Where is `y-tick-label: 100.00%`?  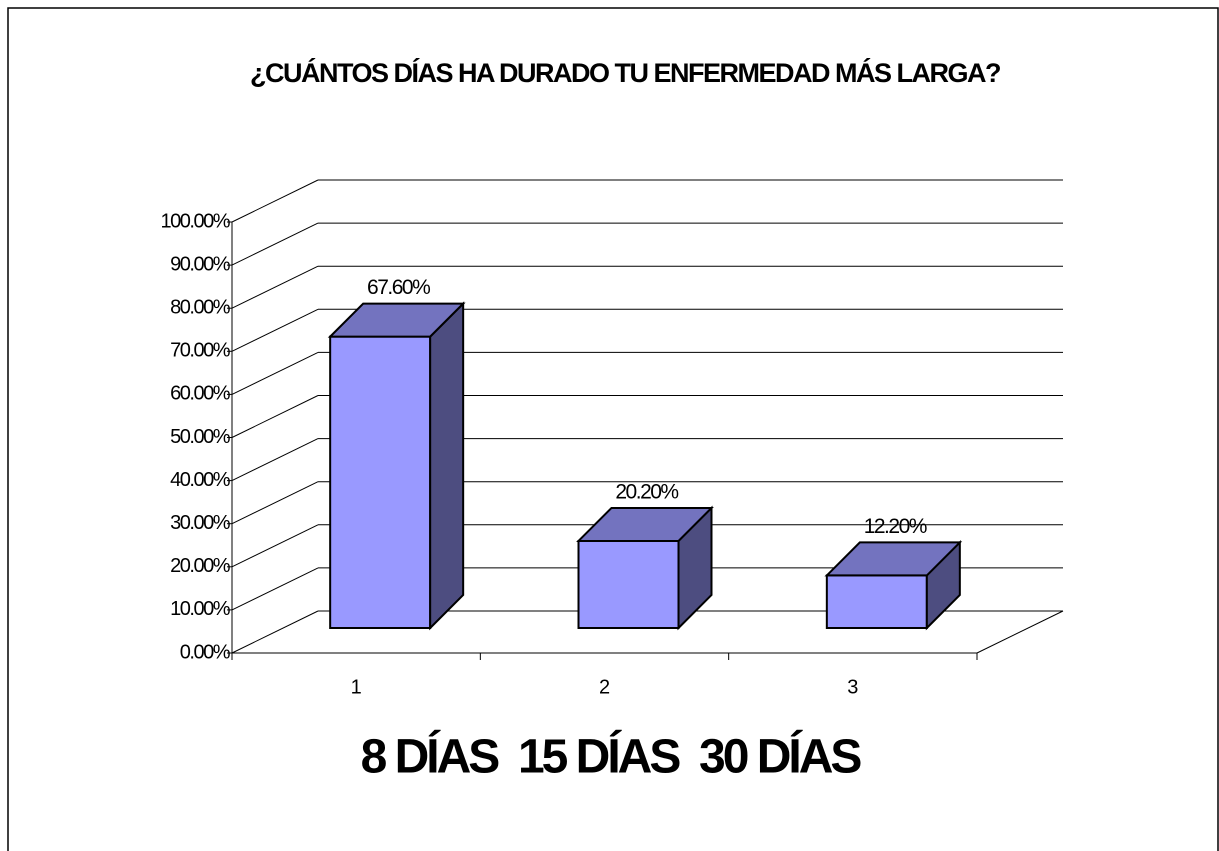 y-tick-label: 100.00% is located at coordinates (196, 221).